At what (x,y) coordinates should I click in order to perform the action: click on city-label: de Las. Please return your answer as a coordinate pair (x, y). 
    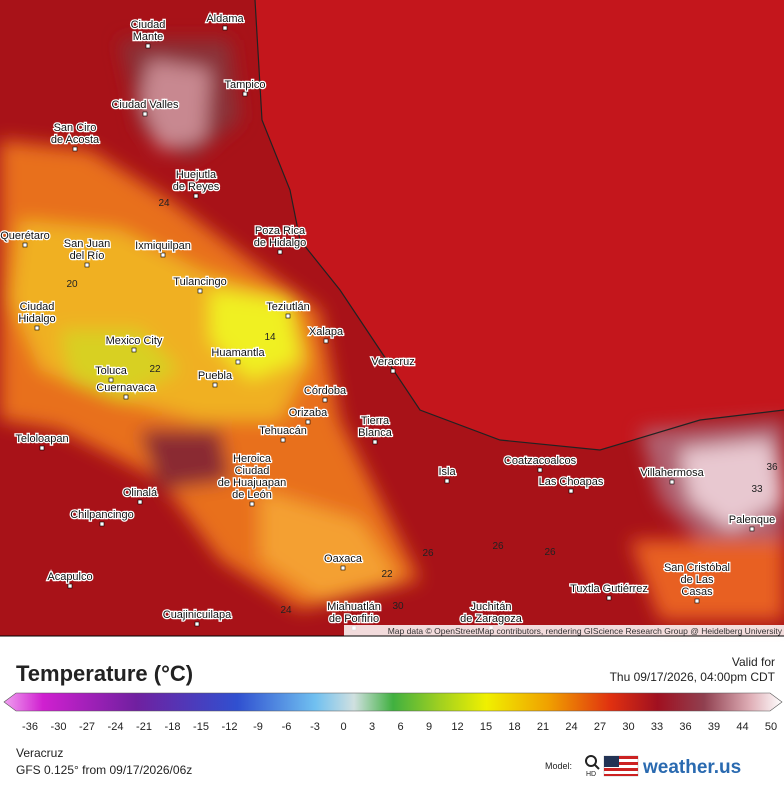
    Looking at the image, I should click on (697, 580).